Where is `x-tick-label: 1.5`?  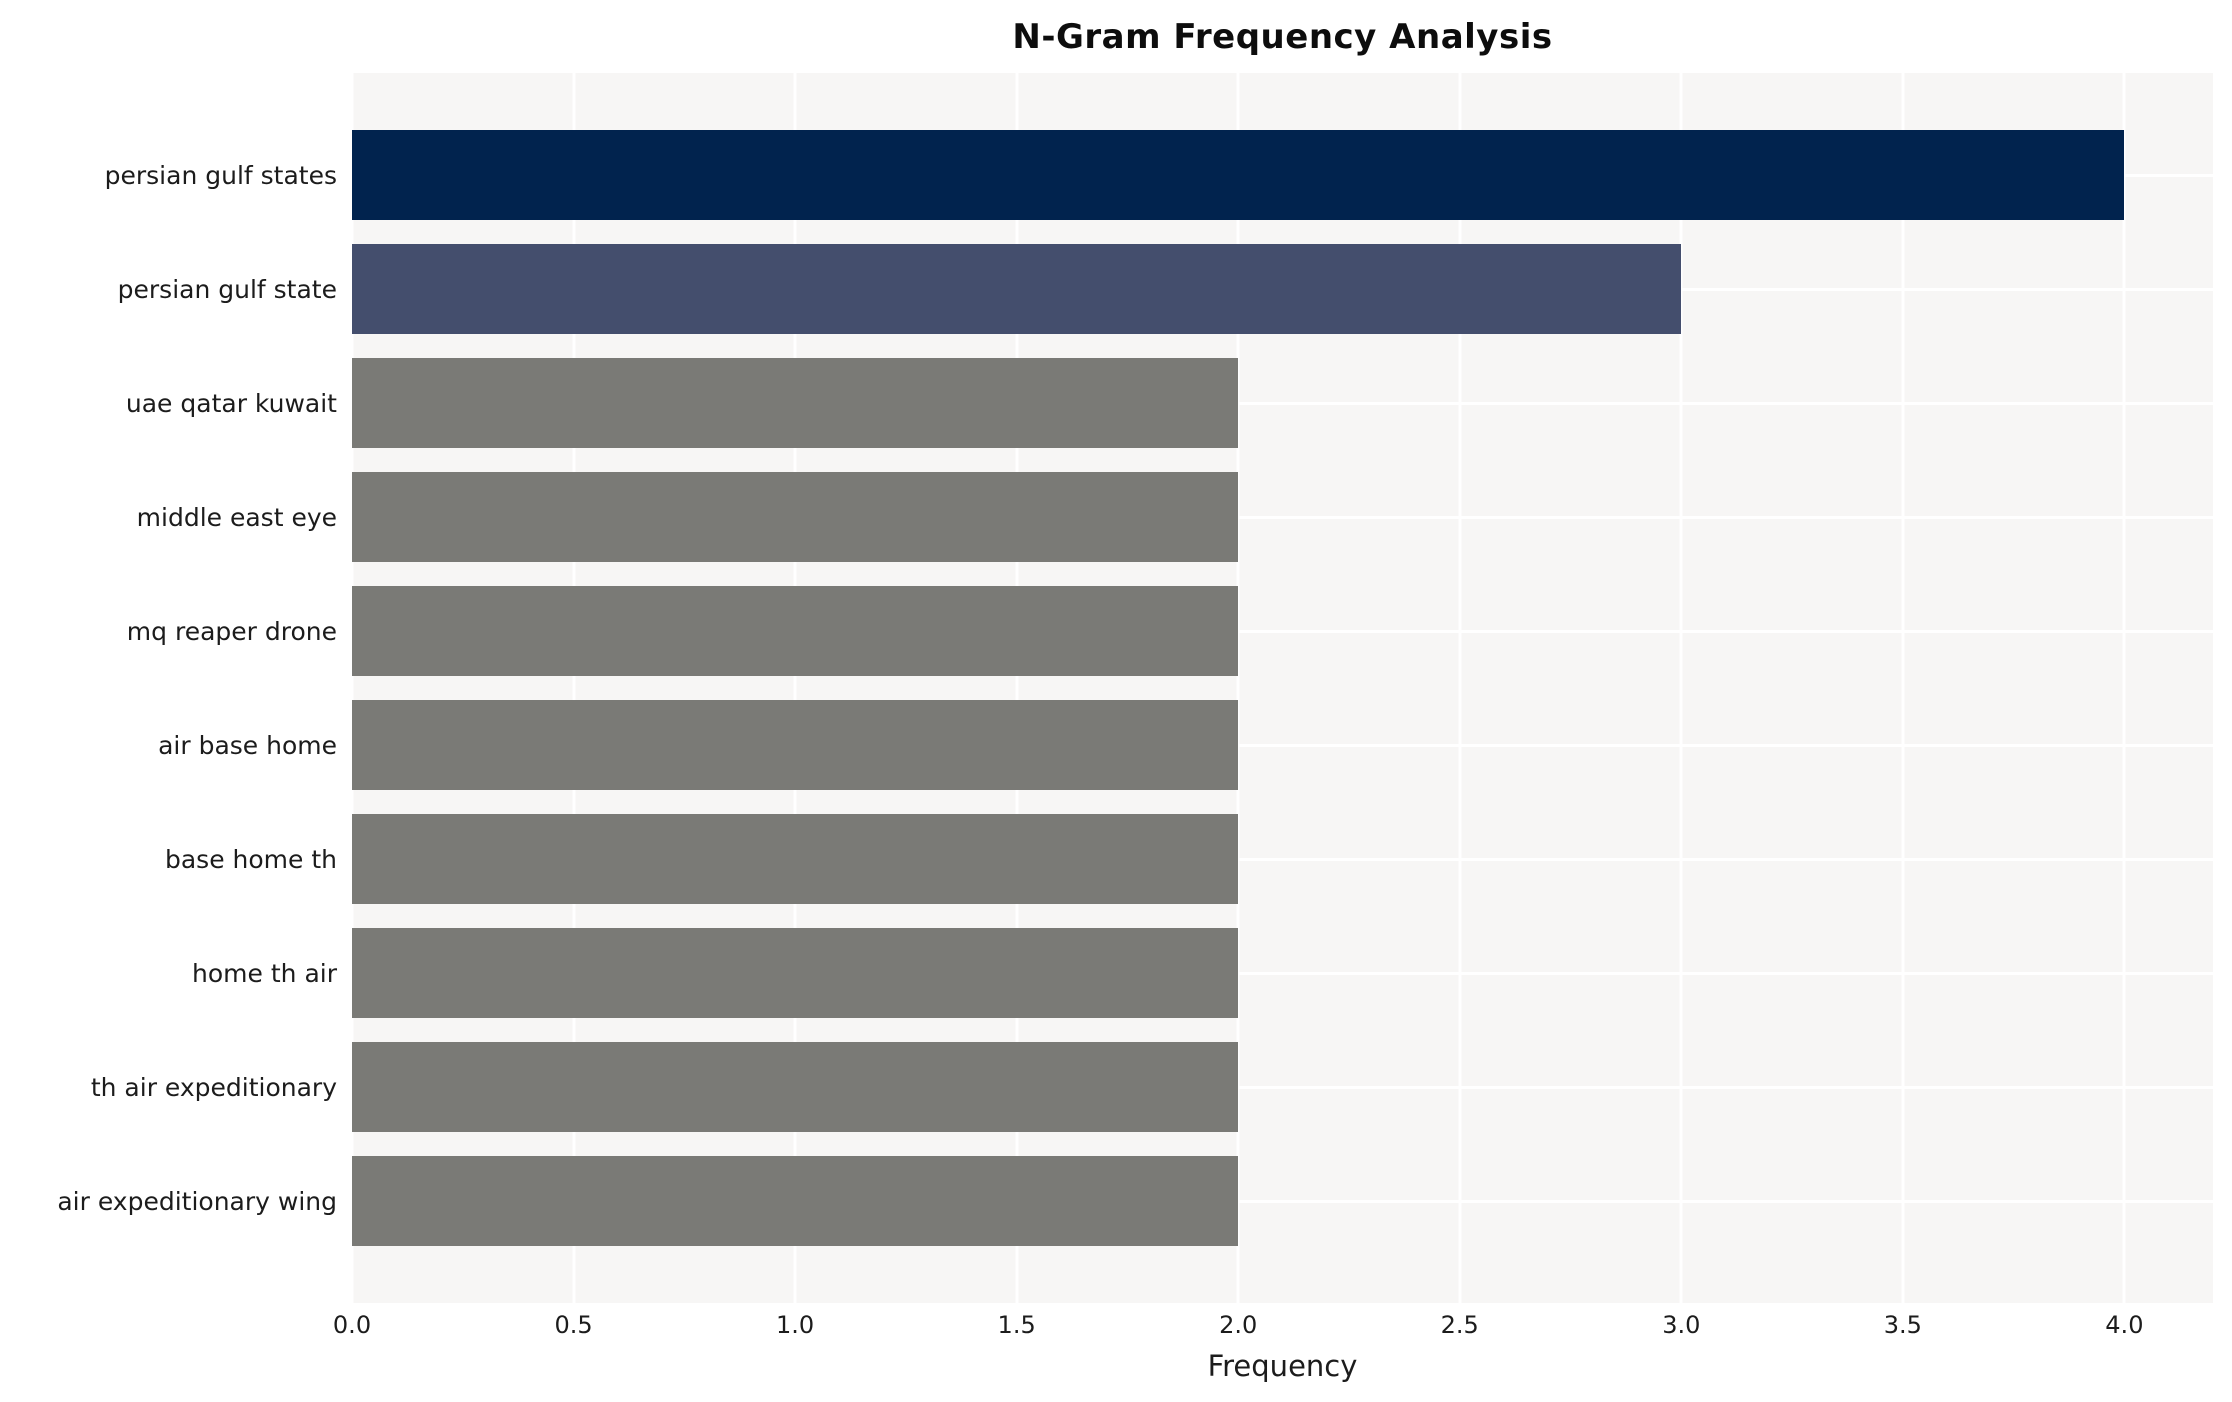 x-tick-label: 1.5 is located at coordinates (1016, 1325).